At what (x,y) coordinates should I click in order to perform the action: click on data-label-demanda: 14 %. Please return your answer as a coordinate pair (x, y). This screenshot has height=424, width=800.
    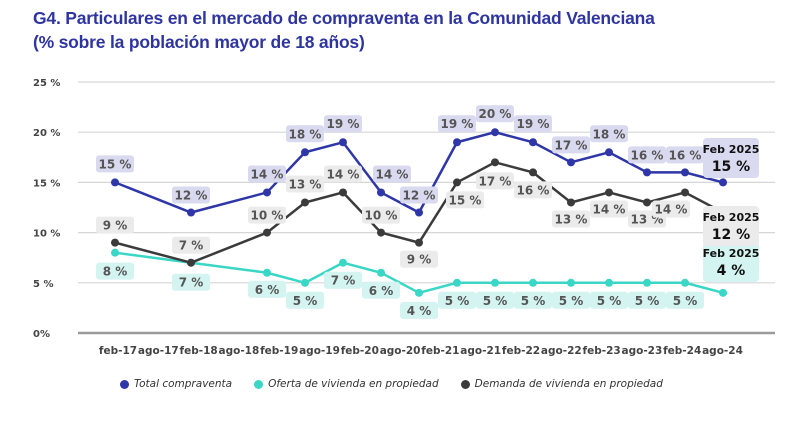
    Looking at the image, I should click on (343, 174).